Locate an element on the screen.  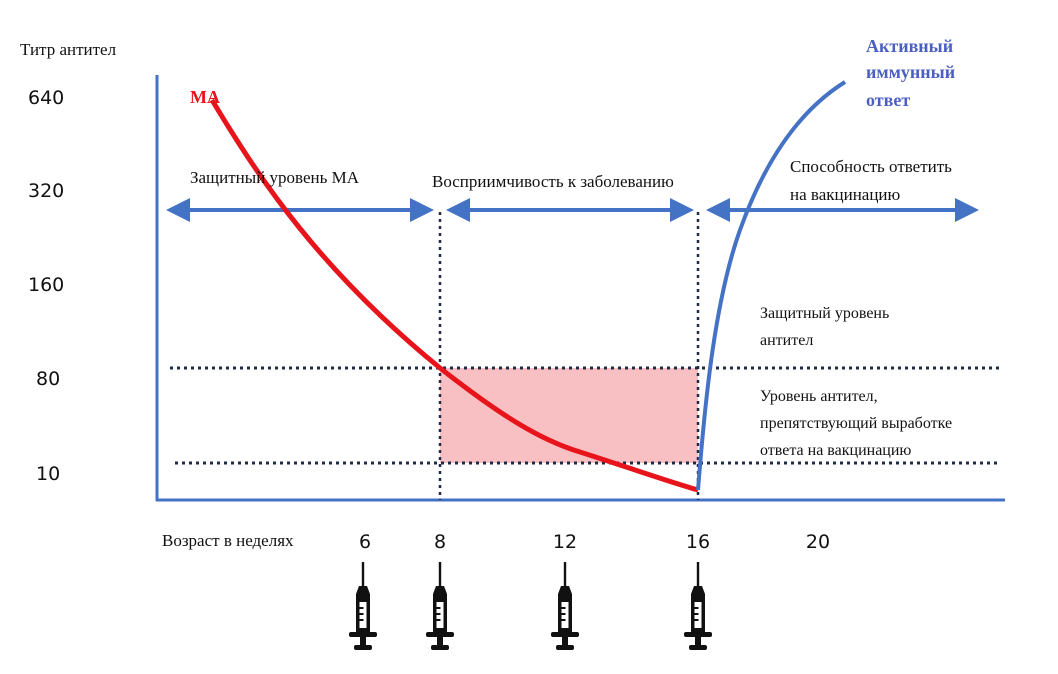
maternal-label: МА is located at coordinates (205, 97).